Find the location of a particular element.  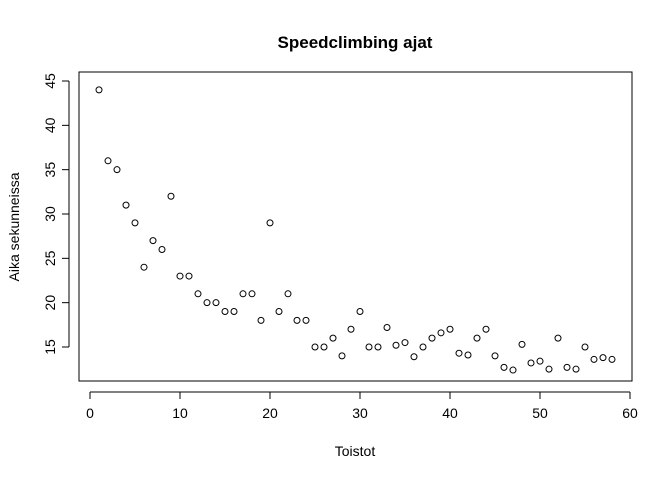

x-tick-label: 30 is located at coordinates (360, 413).